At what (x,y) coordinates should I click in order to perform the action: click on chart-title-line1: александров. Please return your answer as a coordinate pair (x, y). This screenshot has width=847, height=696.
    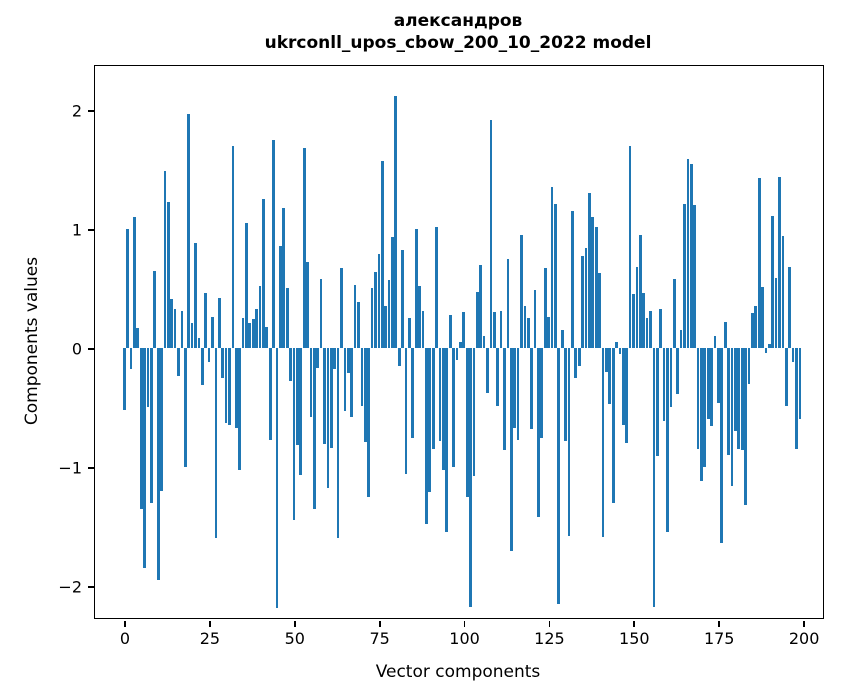
    Looking at the image, I should click on (458, 21).